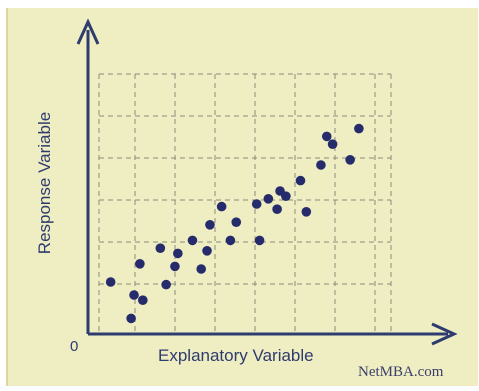 The width and height of the screenshot is (479, 391). I want to click on x-axis-label: Explanatory Variable, so click(236, 355).